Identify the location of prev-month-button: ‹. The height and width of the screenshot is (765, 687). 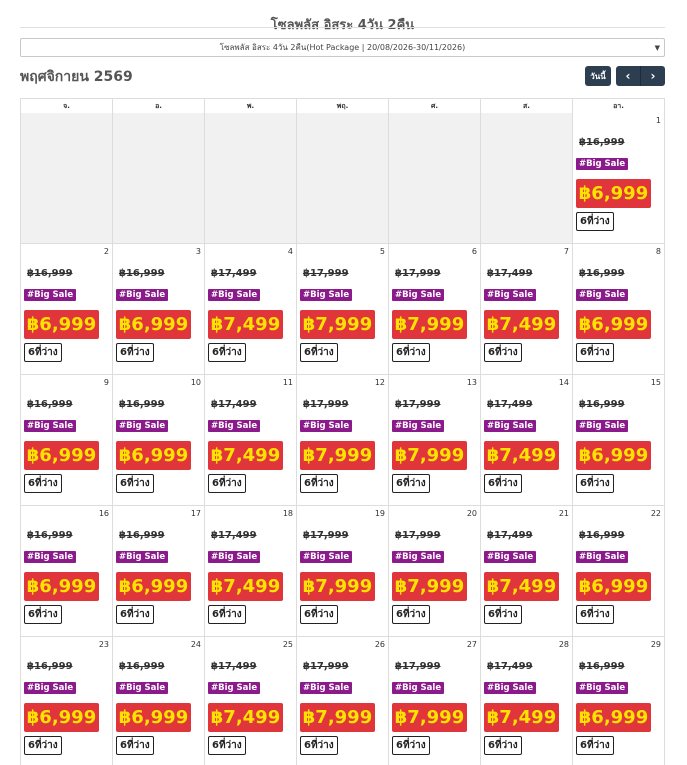
(628, 76).